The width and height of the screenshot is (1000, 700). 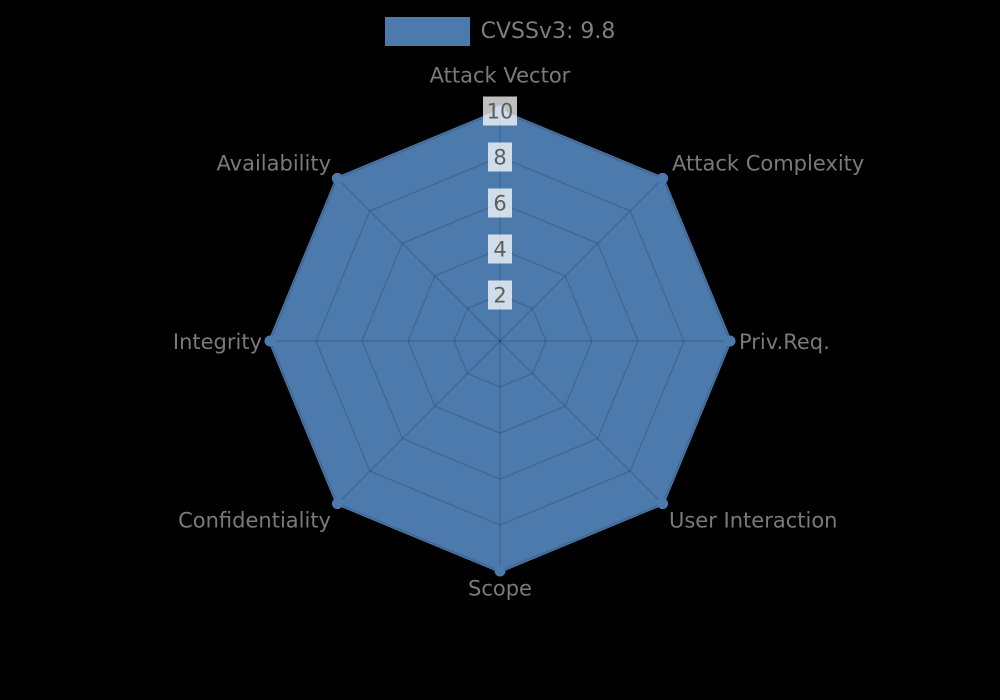 I want to click on axis-label-priv-req: Priv.Req., so click(x=784, y=342).